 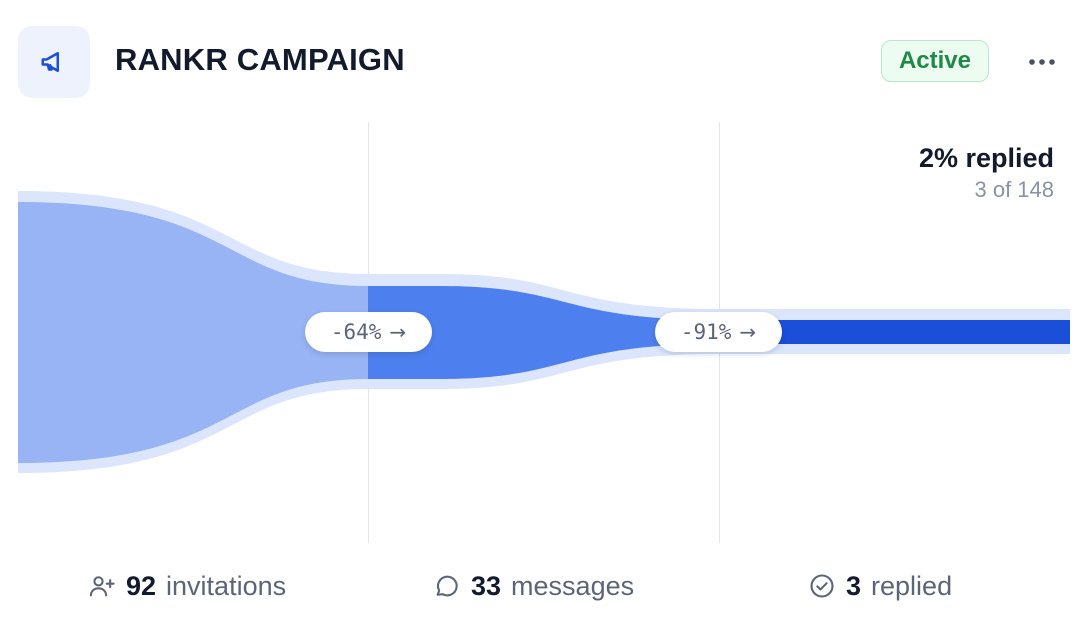 I want to click on conversion-pill-2: -91% →, so click(x=718, y=332).